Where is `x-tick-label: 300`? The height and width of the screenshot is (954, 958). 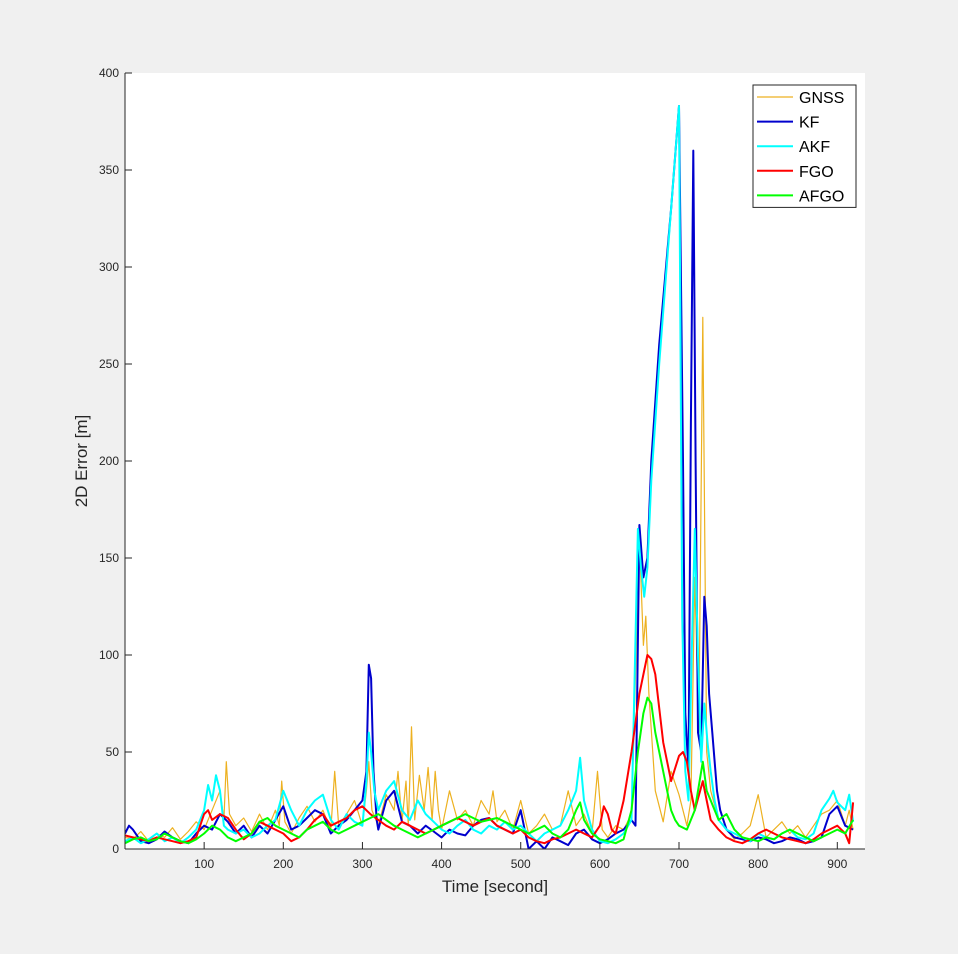 x-tick-label: 300 is located at coordinates (362, 864).